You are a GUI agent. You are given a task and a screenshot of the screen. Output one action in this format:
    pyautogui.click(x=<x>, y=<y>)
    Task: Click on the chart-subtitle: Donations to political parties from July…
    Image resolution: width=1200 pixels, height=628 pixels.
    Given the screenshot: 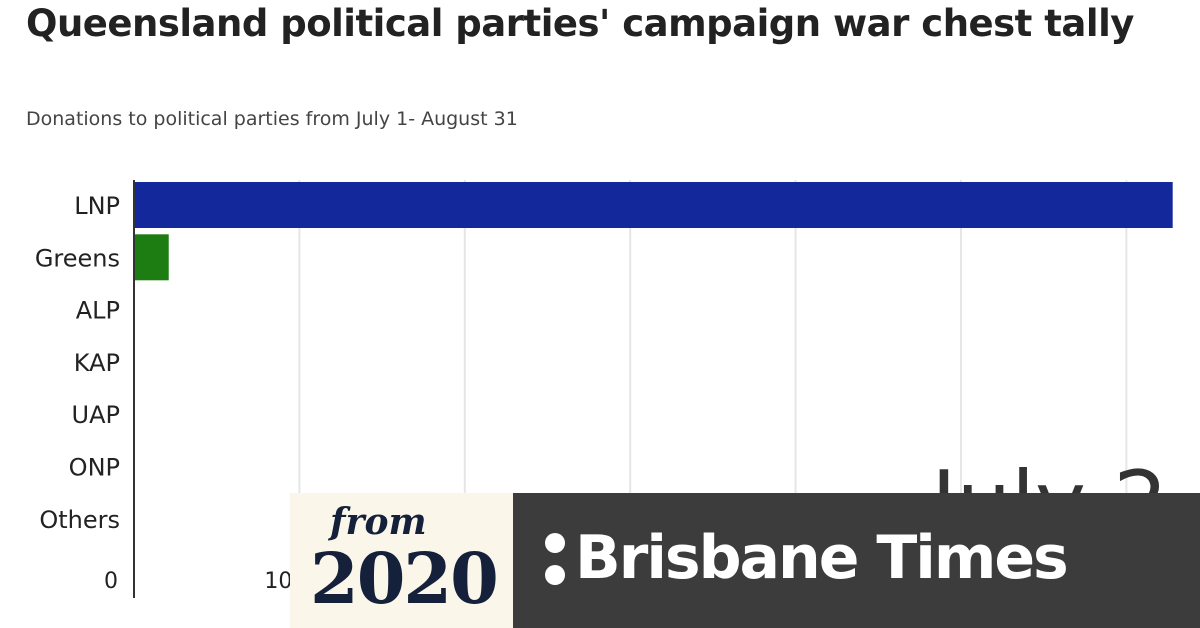 What is the action you would take?
    pyautogui.click(x=272, y=119)
    